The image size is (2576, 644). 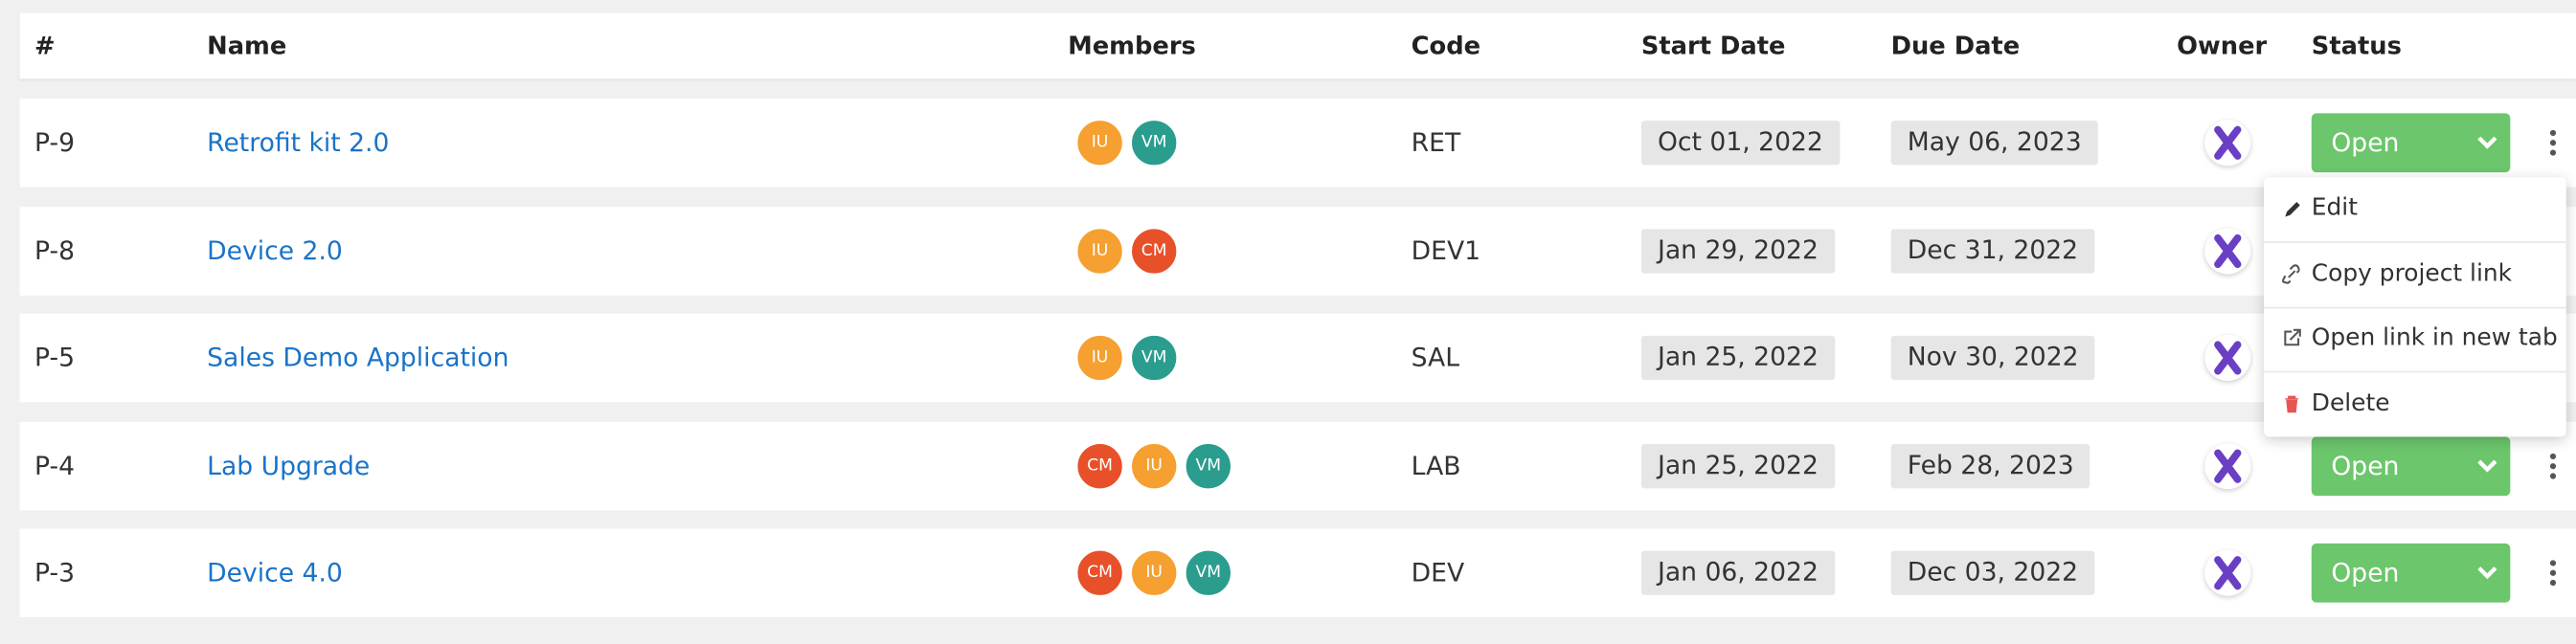 I want to click on due-date: Feb 28, 2023, so click(x=1990, y=466).